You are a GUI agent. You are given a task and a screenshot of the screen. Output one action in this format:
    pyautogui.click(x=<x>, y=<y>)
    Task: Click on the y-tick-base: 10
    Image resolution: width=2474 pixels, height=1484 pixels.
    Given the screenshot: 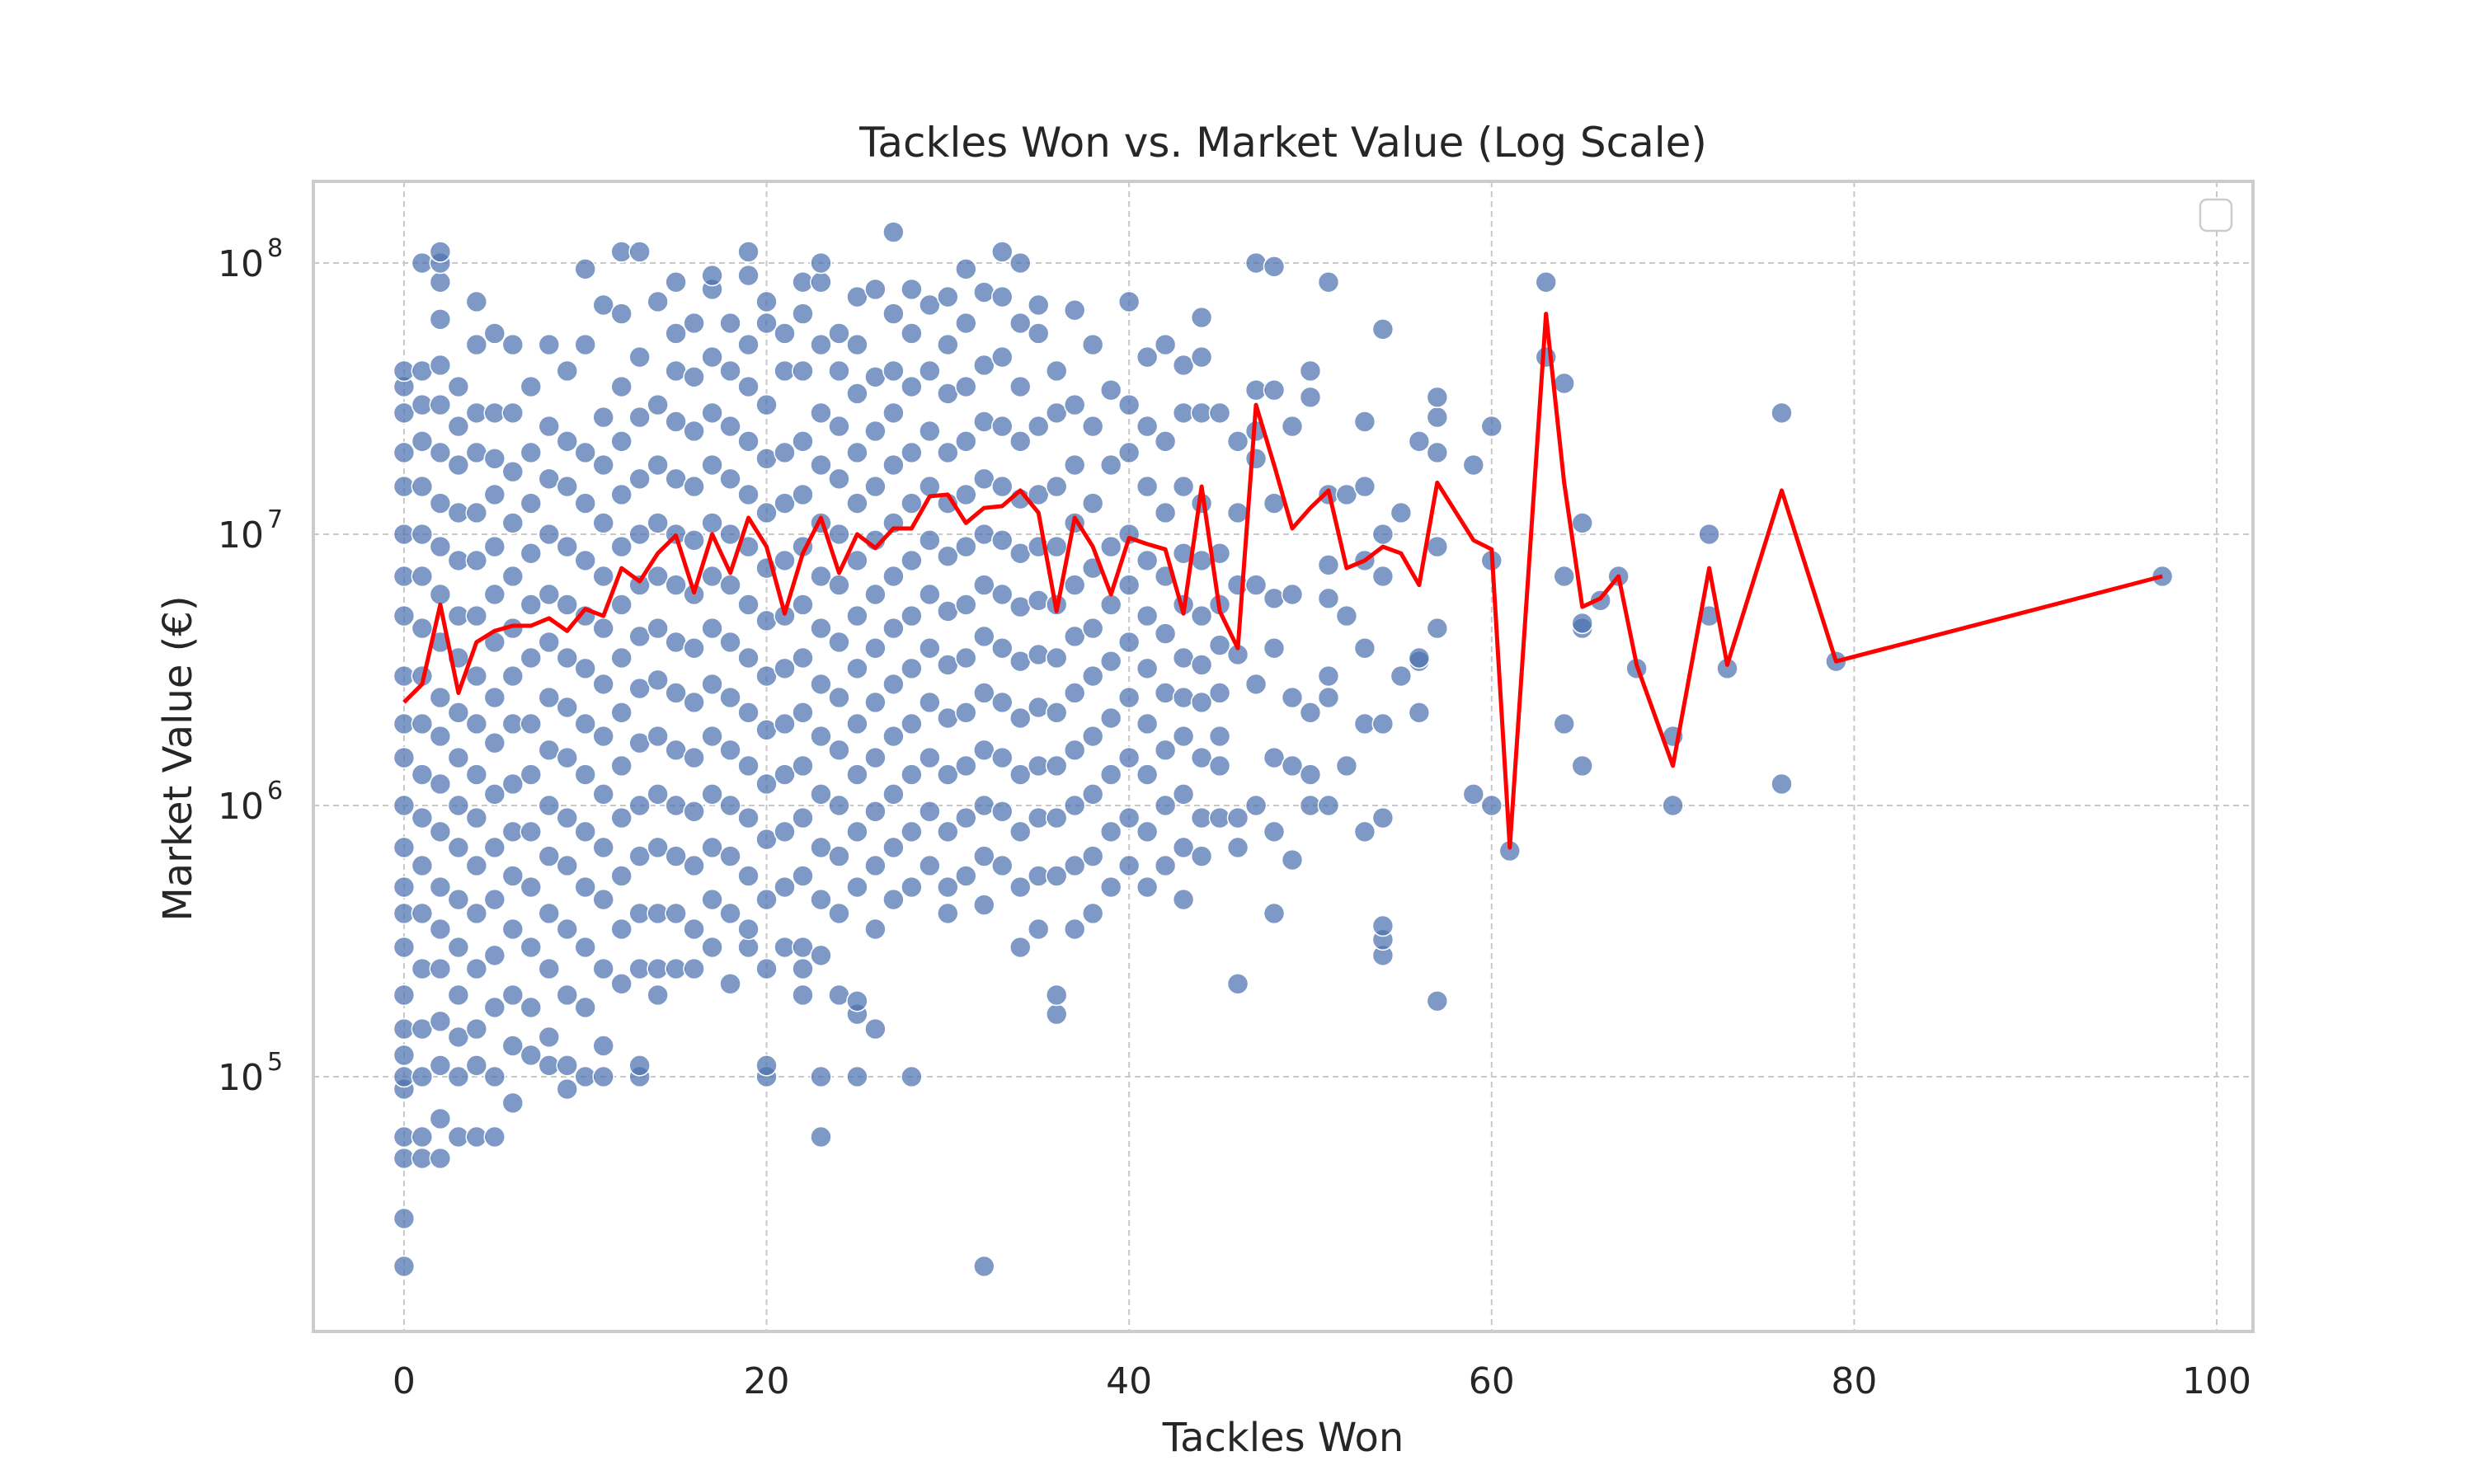 What is the action you would take?
    pyautogui.click(x=241, y=1078)
    